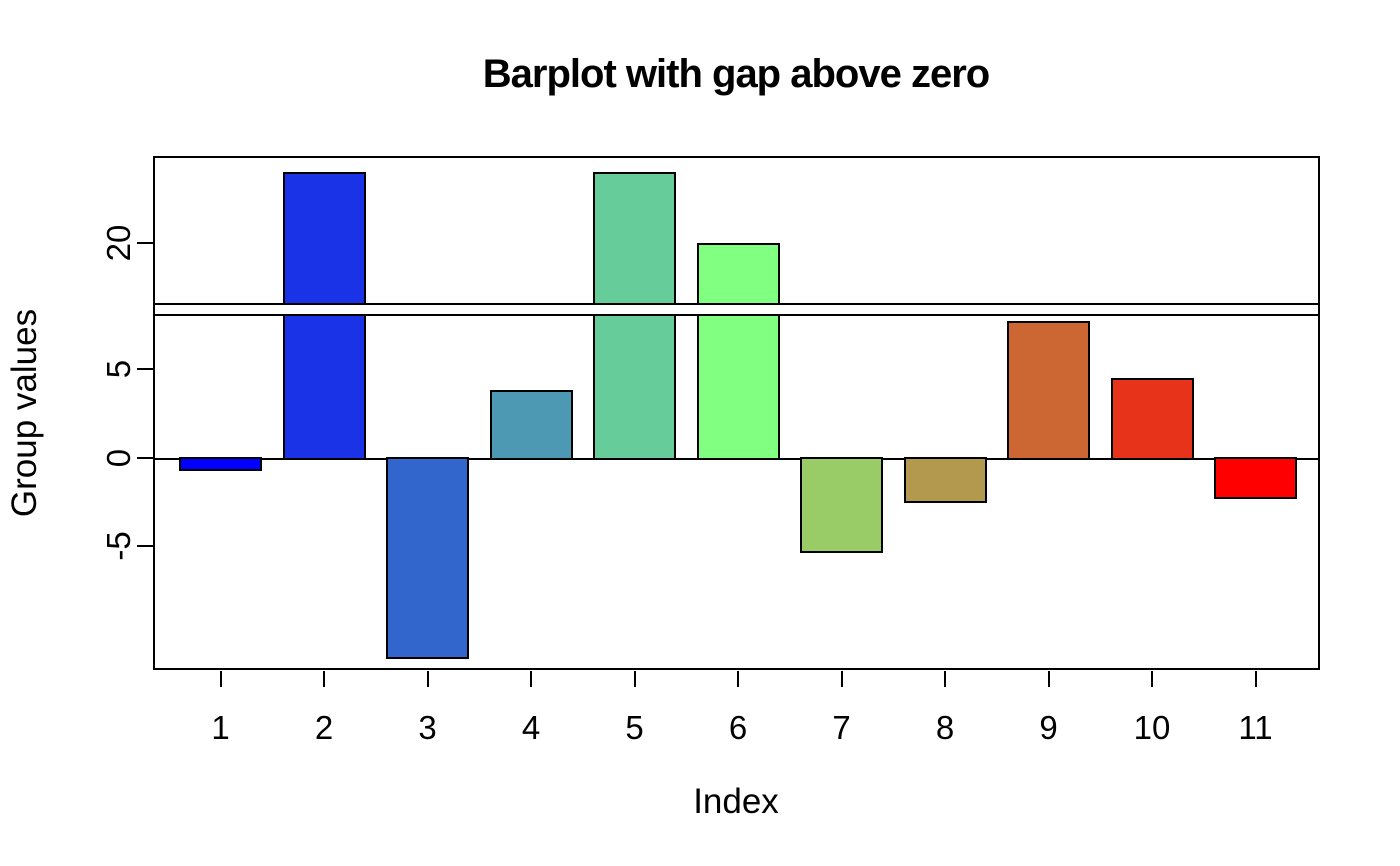 This screenshot has height=866, width=1400. I want to click on bar-6-lower, so click(738, 387).